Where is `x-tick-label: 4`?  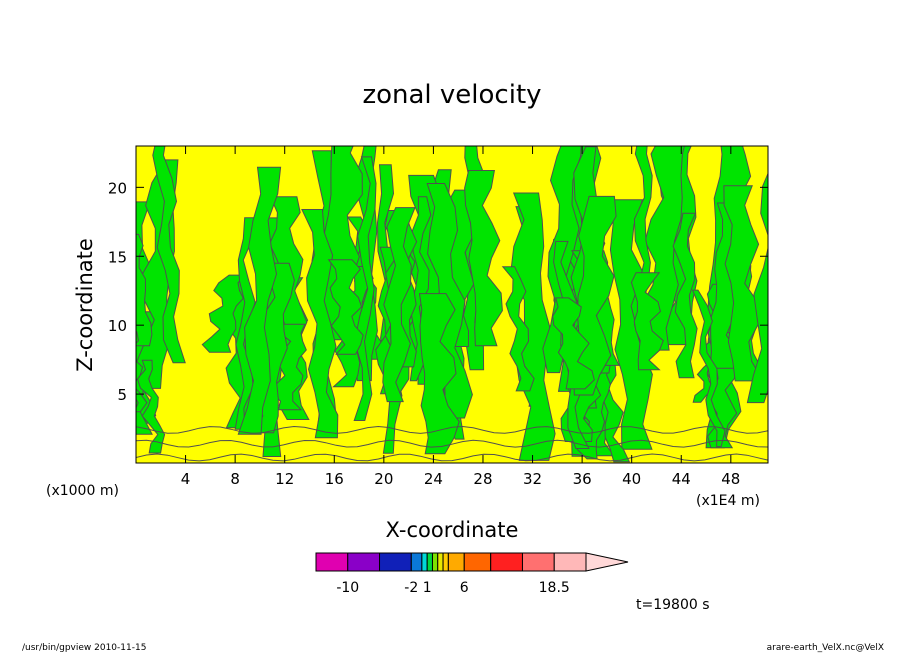 x-tick-label: 4 is located at coordinates (186, 479).